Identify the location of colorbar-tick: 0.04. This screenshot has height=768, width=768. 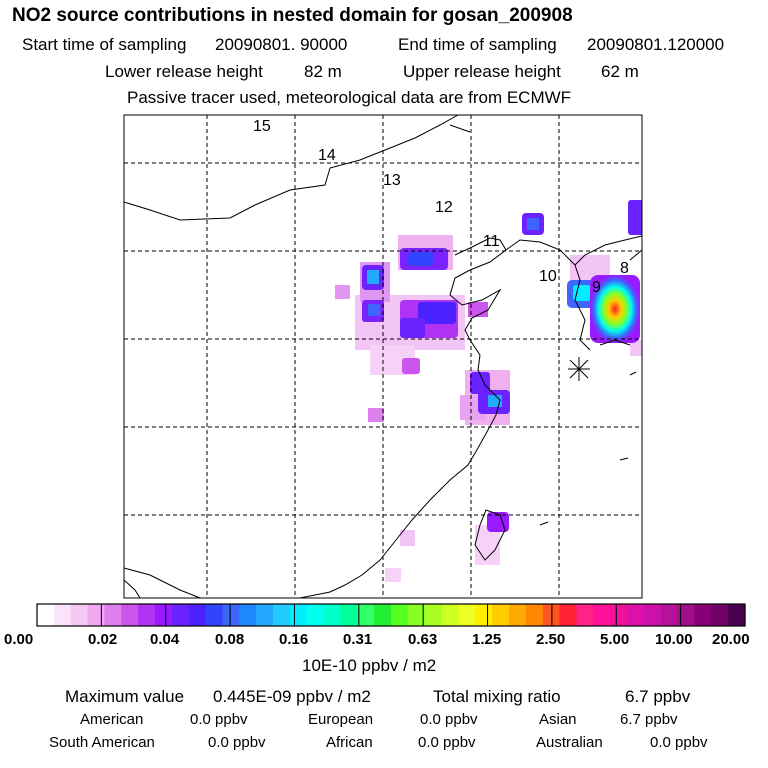
(165, 639).